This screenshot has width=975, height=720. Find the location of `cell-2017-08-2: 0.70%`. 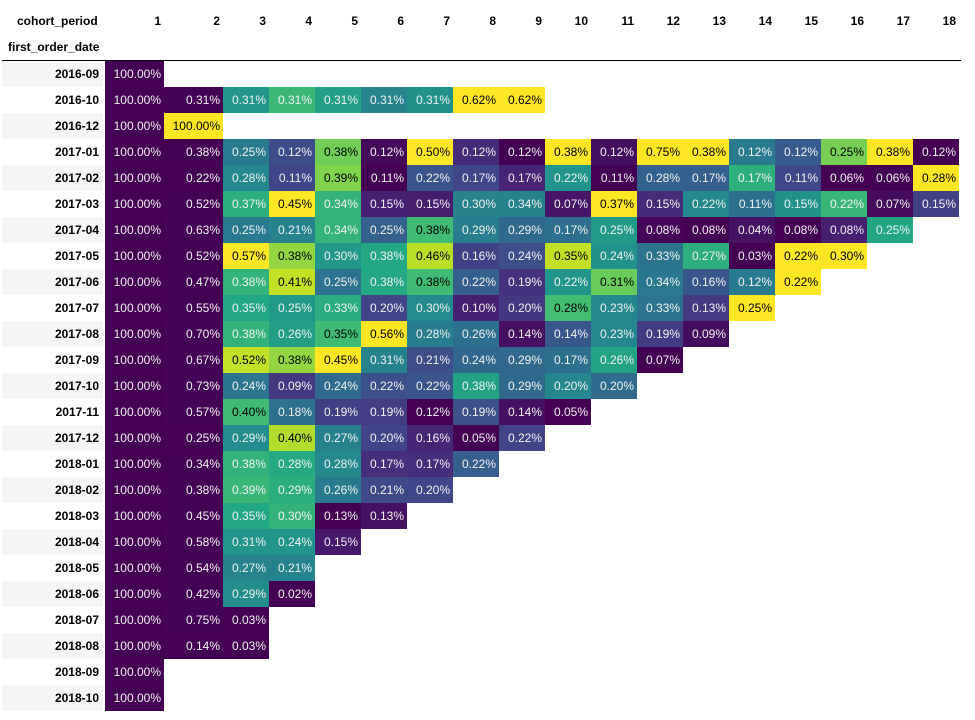

cell-2017-08-2: 0.70% is located at coordinates (193, 334).